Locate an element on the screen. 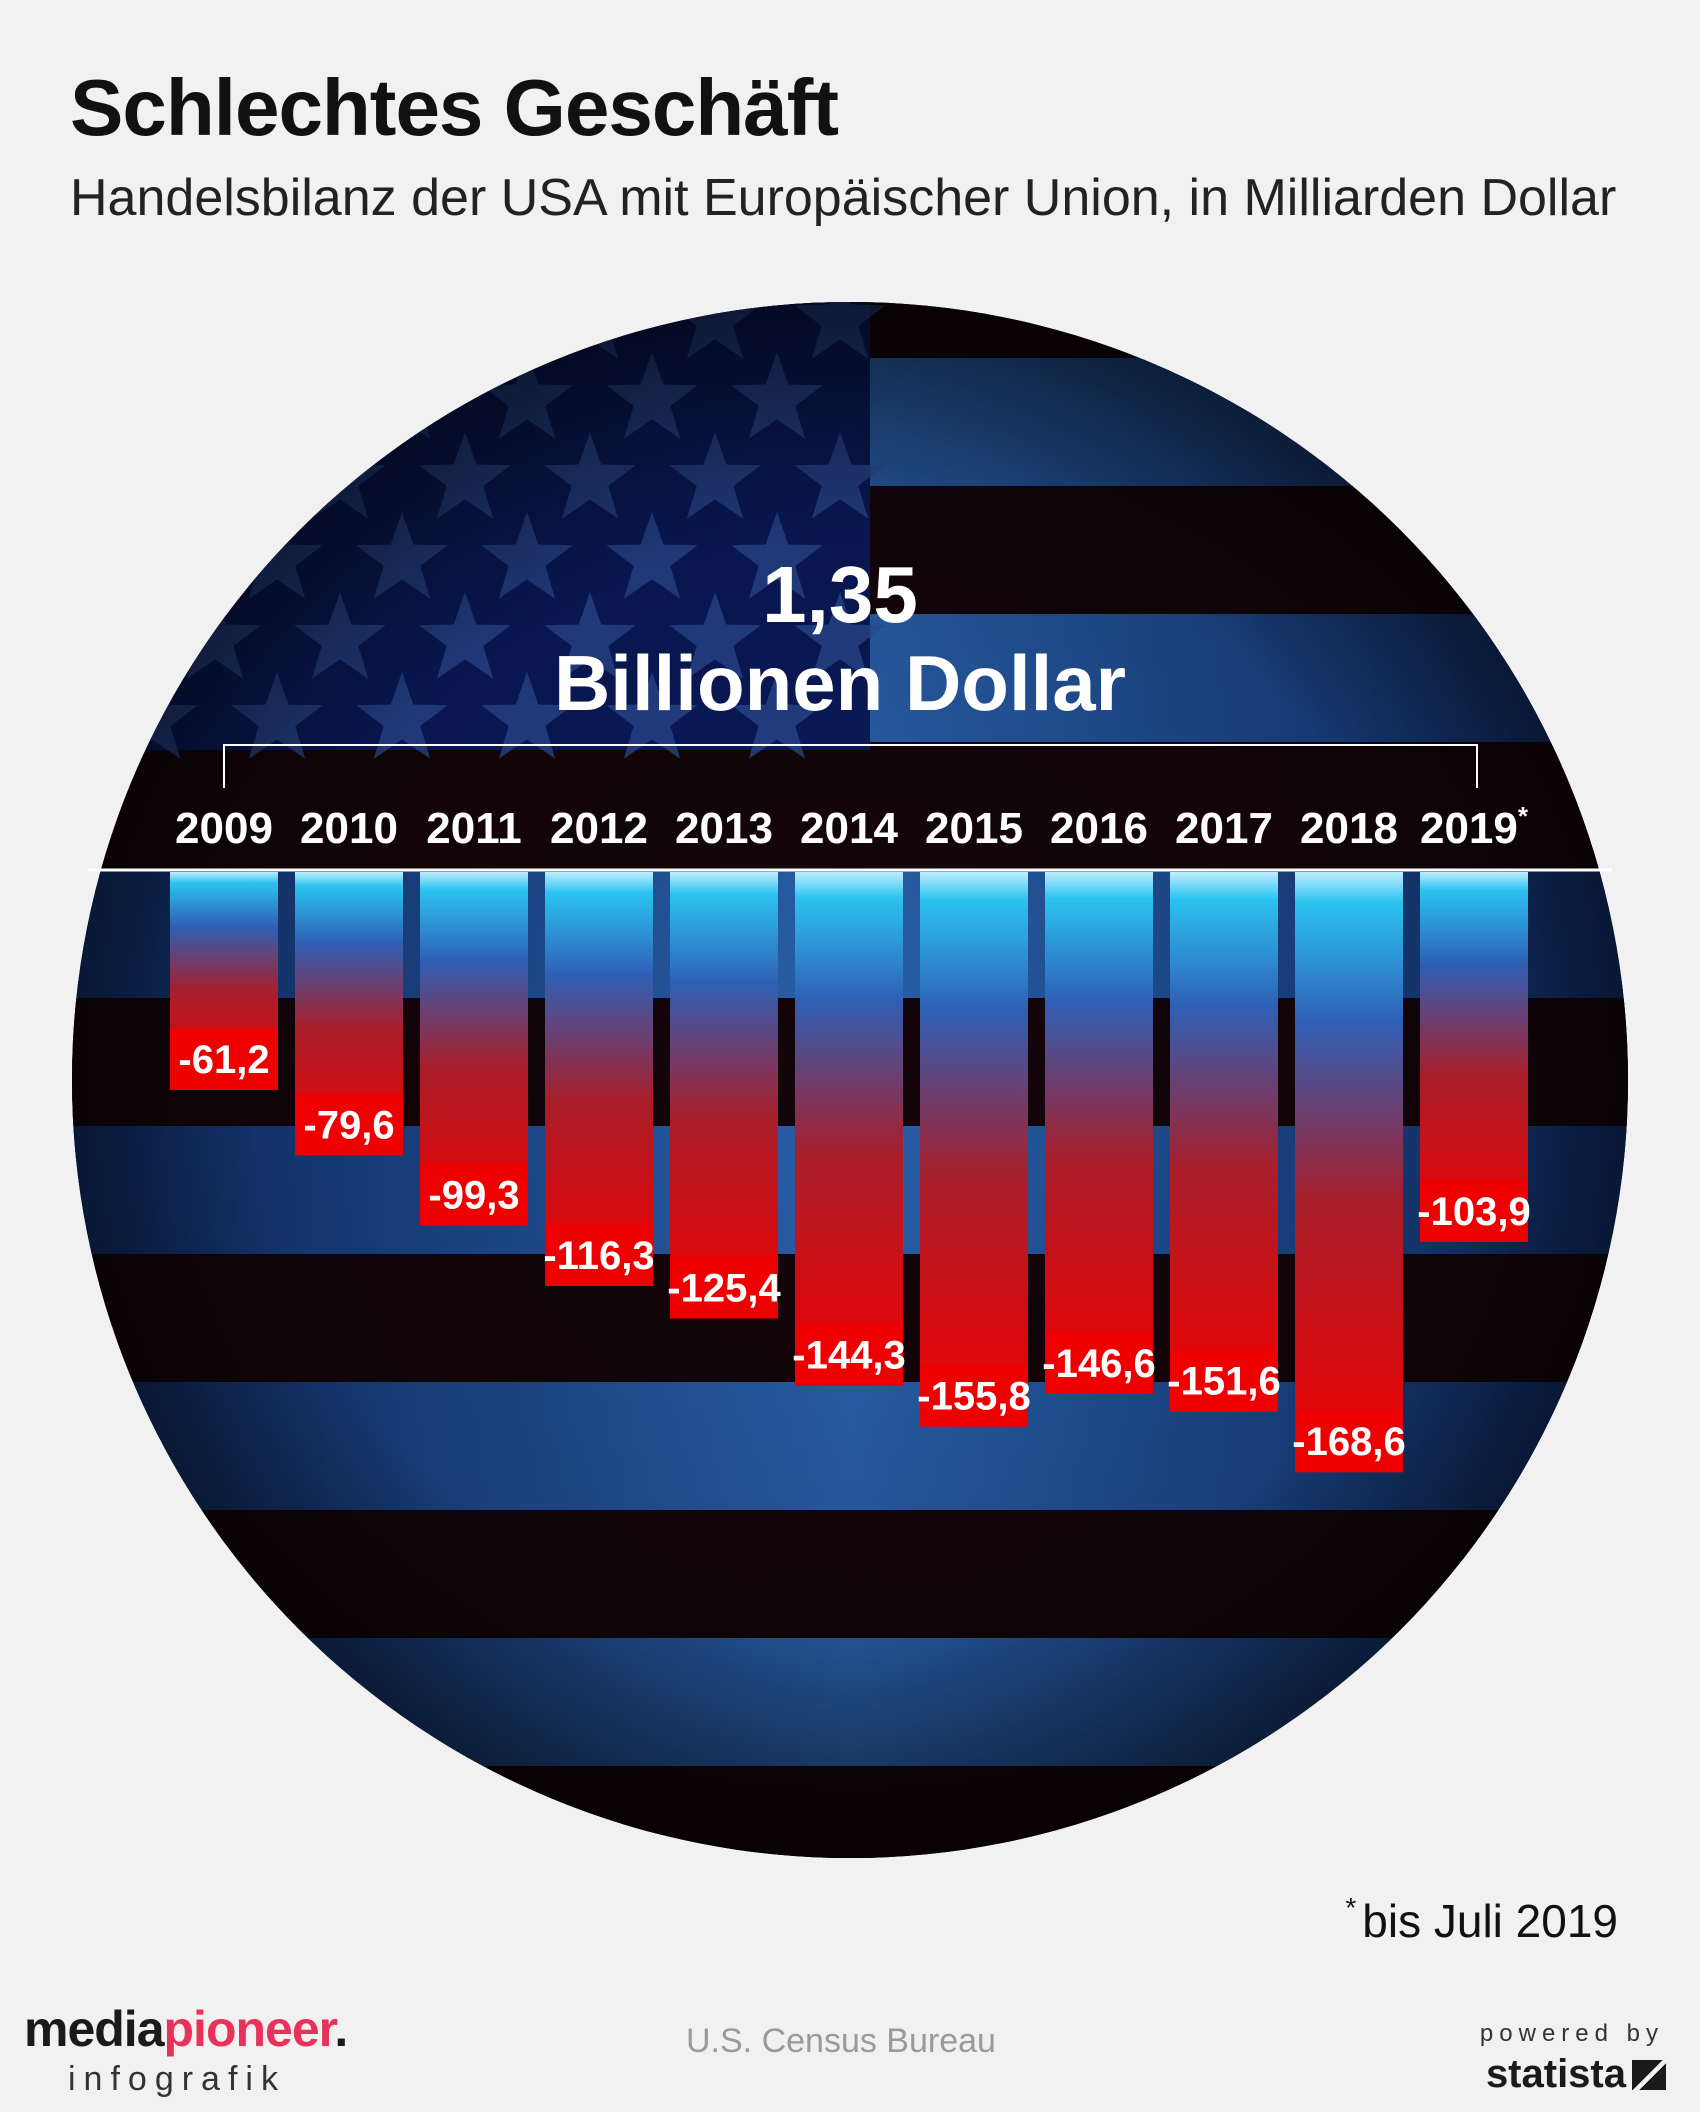  year-label: 2017 is located at coordinates (1224, 828).